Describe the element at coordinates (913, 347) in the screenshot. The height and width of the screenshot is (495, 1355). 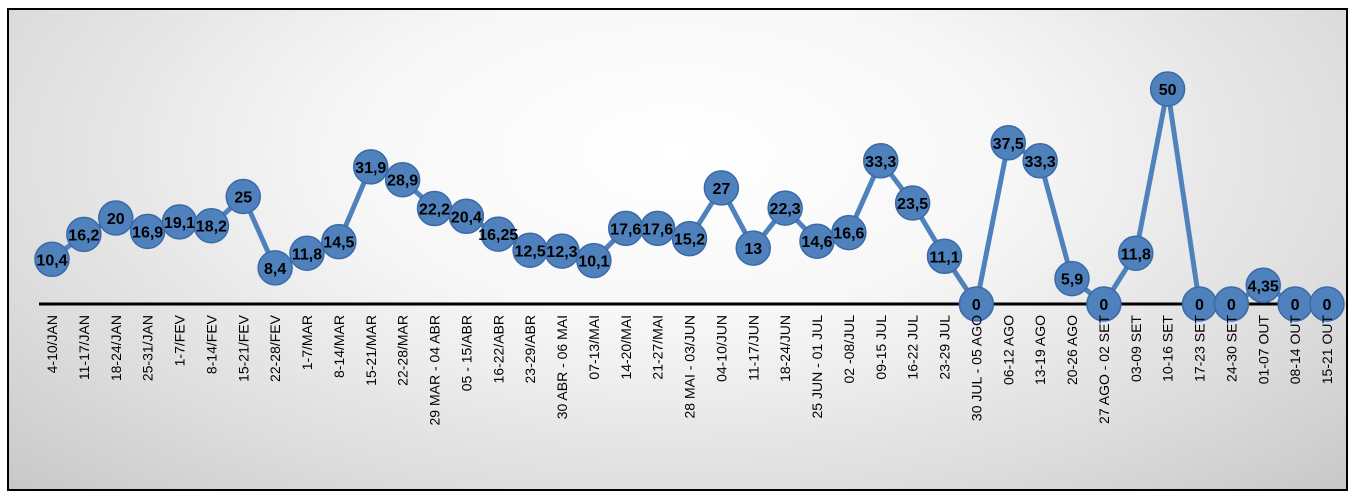
I see `x-tick-label: 16-22 JUL` at that location.